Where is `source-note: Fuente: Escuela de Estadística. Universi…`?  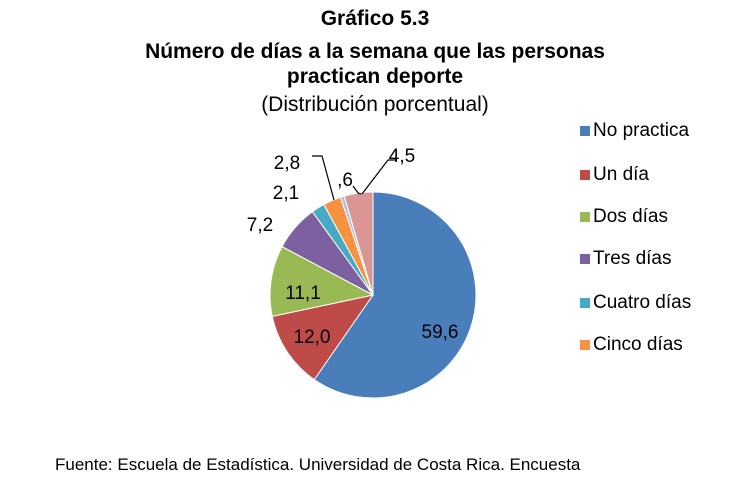
source-note: Fuente: Escuela de Estadística. Universi… is located at coordinates (318, 464).